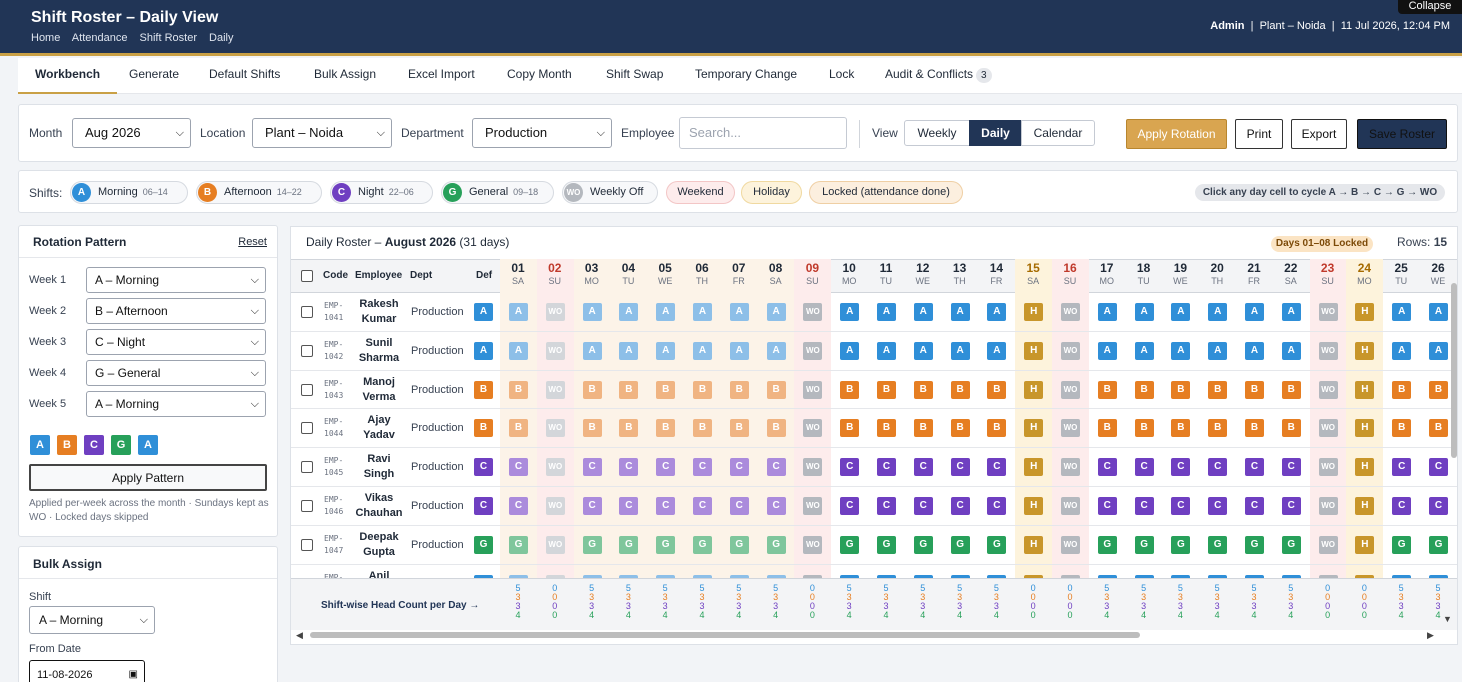 Image resolution: width=1462 pixels, height=682 pixels. What do you see at coordinates (1447, 619) in the screenshot?
I see `scroll-down-arrow-icon: ▼` at bounding box center [1447, 619].